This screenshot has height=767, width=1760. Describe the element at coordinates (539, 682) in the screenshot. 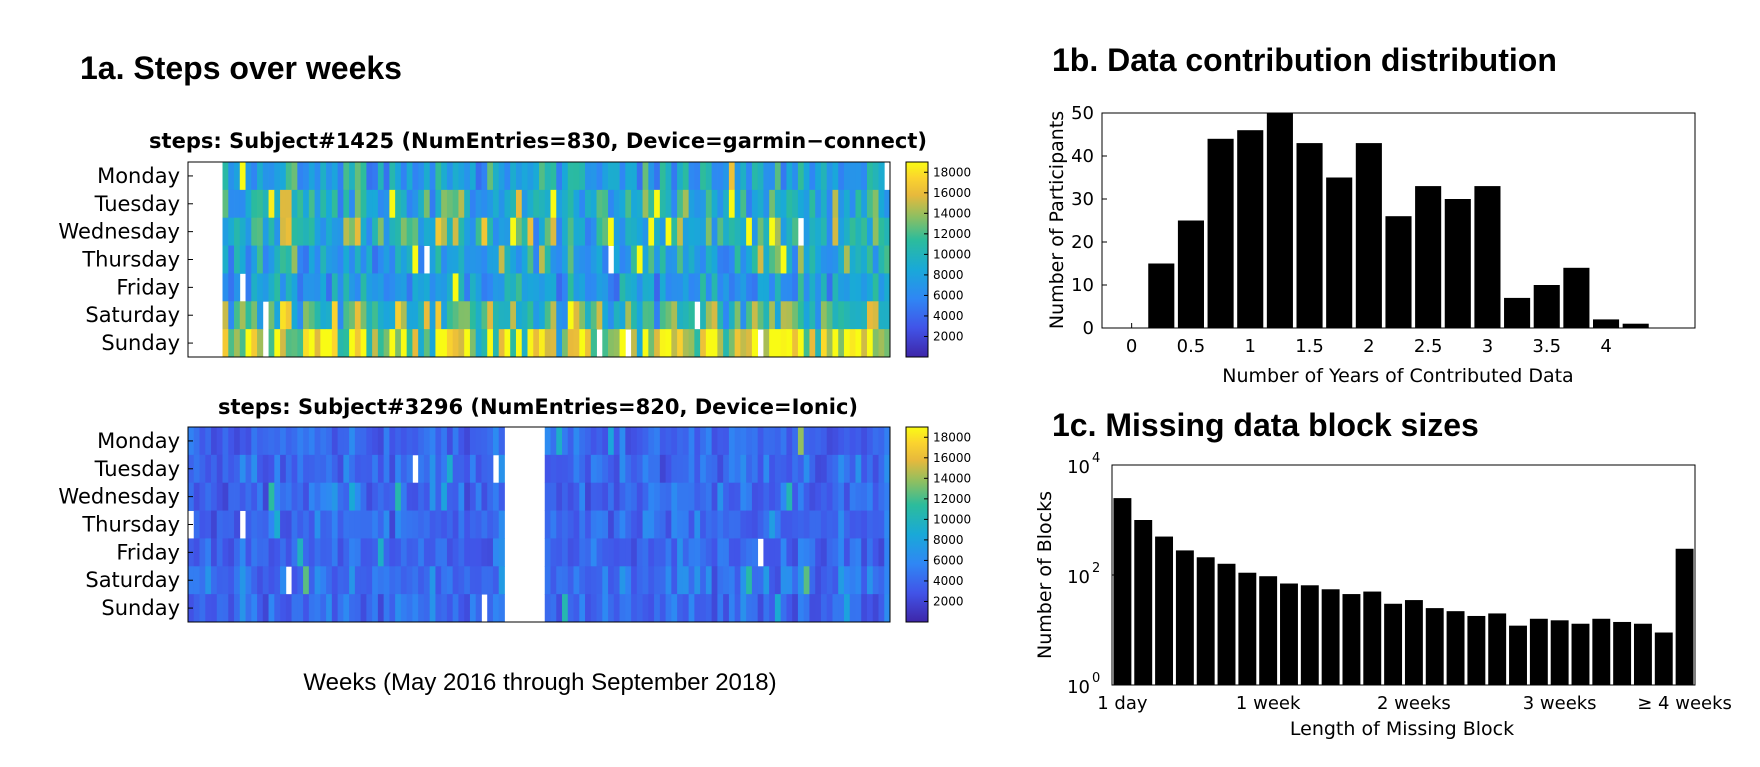

I see `panel-1a-caption: Weeks (May 2016 through September 2018)` at that location.